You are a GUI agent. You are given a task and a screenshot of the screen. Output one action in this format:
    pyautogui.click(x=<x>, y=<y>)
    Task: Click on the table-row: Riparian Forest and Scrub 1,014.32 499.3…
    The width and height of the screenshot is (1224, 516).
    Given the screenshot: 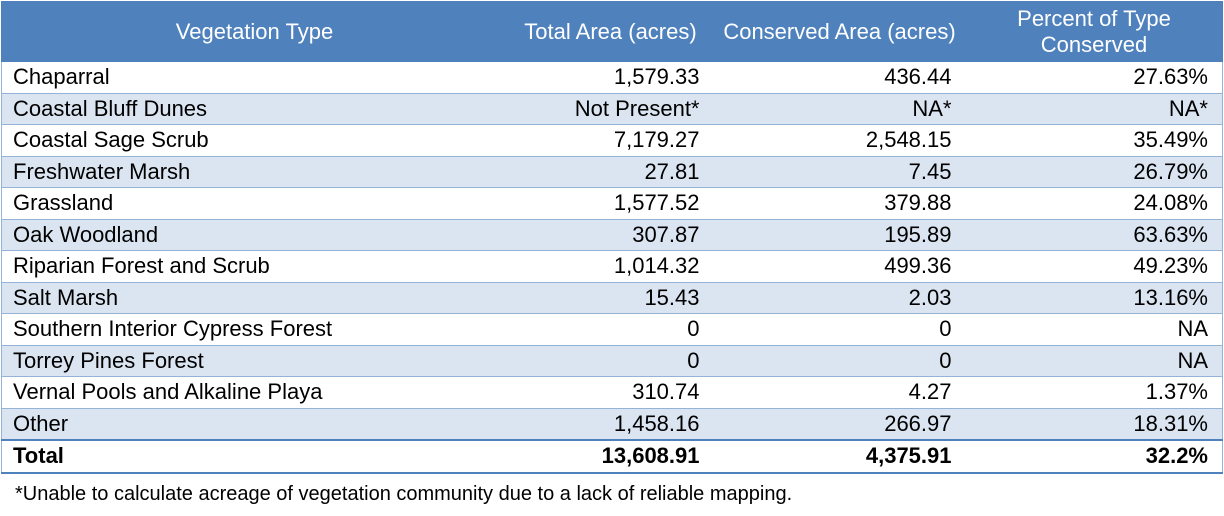 What is the action you would take?
    pyautogui.click(x=612, y=266)
    